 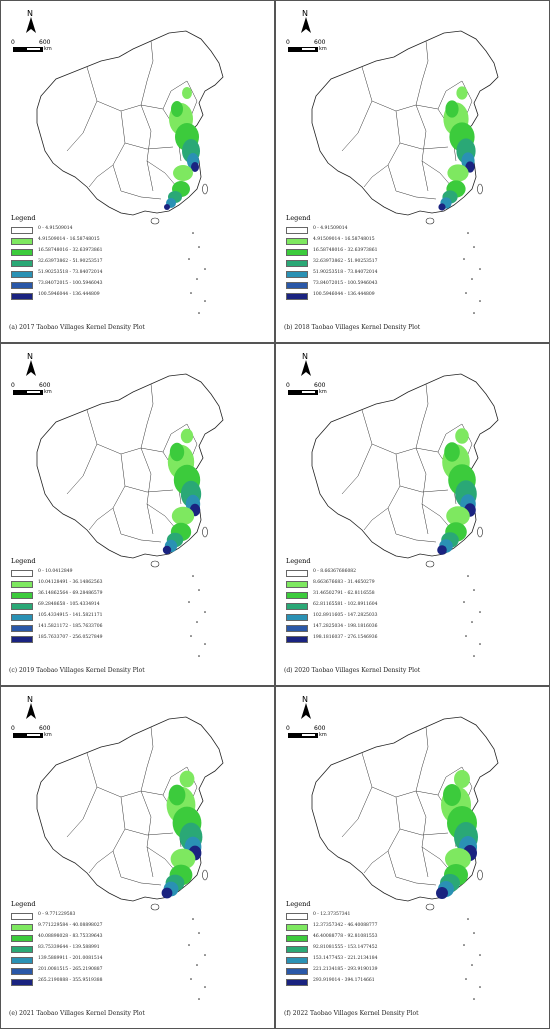 I want to click on legend-label: 92.81081555 - 153.1477452, so click(x=345, y=947).